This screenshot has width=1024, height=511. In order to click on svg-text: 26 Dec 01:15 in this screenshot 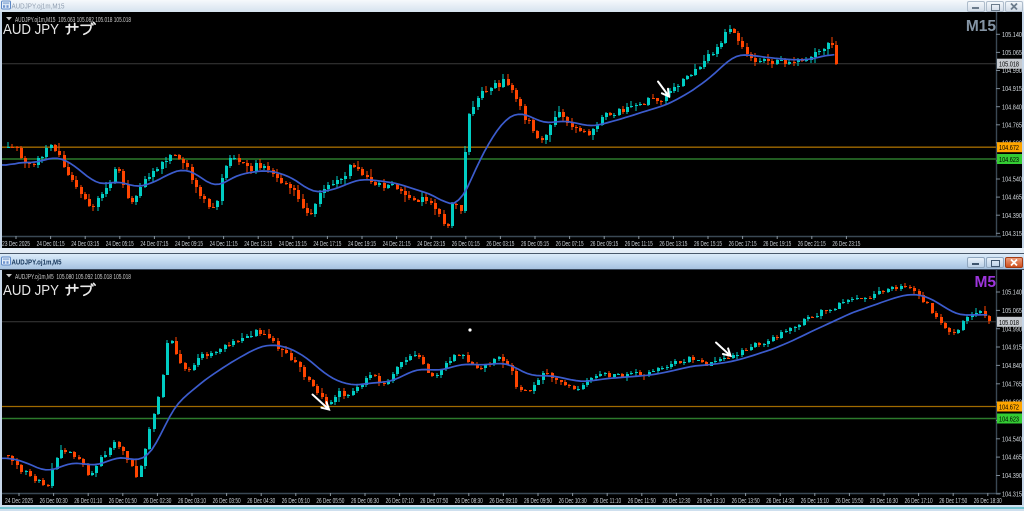, I will do `click(466, 243)`.